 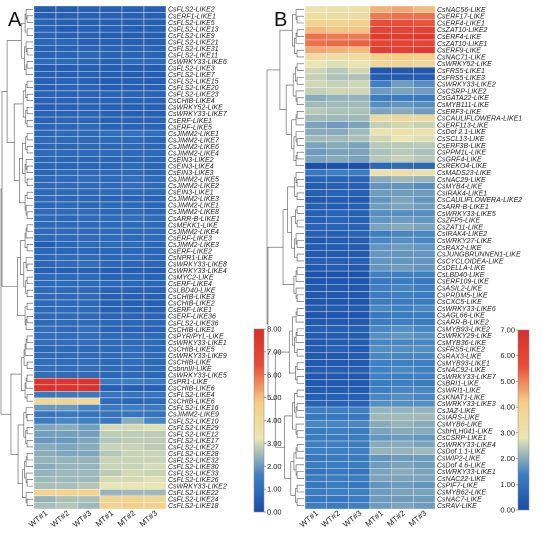 I want to click on gene-label: CsMYB111-LIKE, so click(x=463, y=105).